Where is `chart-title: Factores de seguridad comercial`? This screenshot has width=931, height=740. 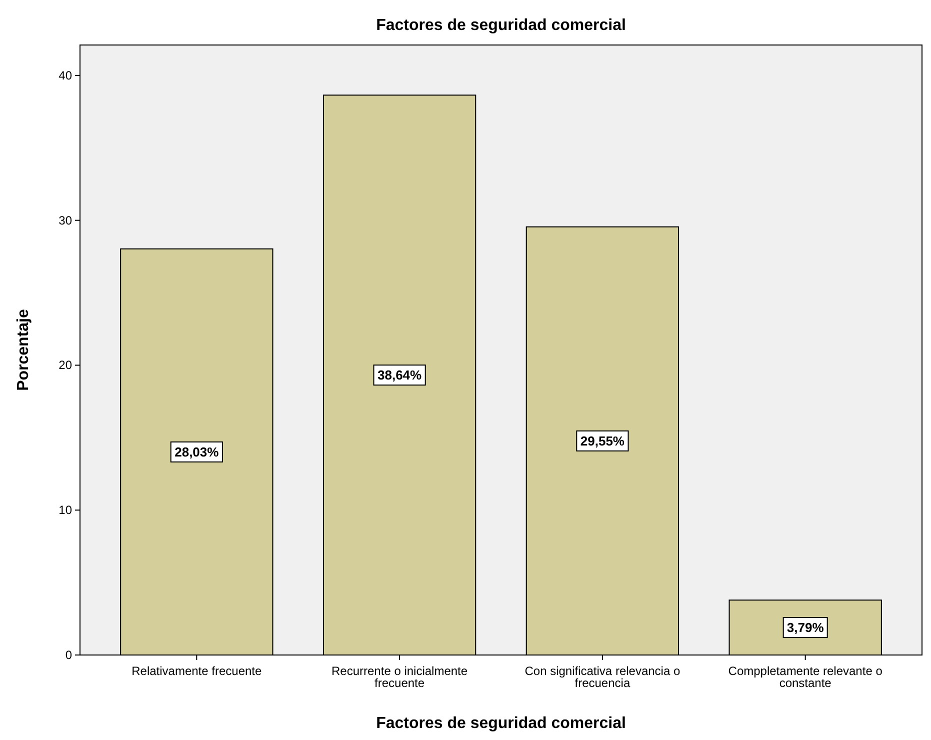 chart-title: Factores de seguridad comercial is located at coordinates (501, 25).